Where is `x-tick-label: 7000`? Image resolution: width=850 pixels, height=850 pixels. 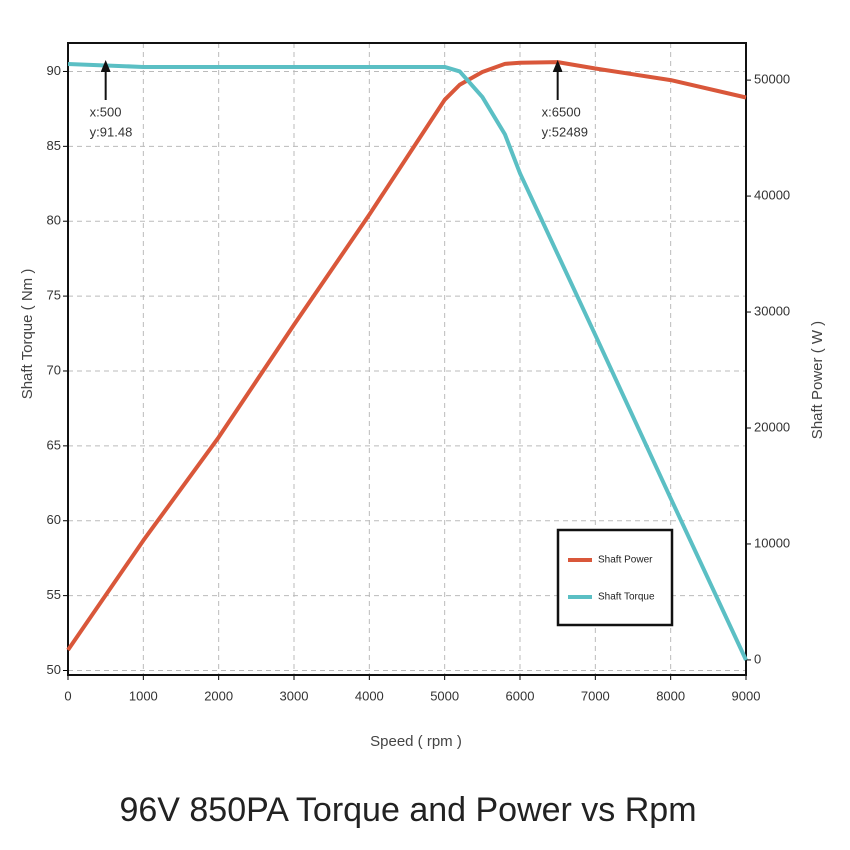
x-tick-label: 7000 is located at coordinates (595, 695).